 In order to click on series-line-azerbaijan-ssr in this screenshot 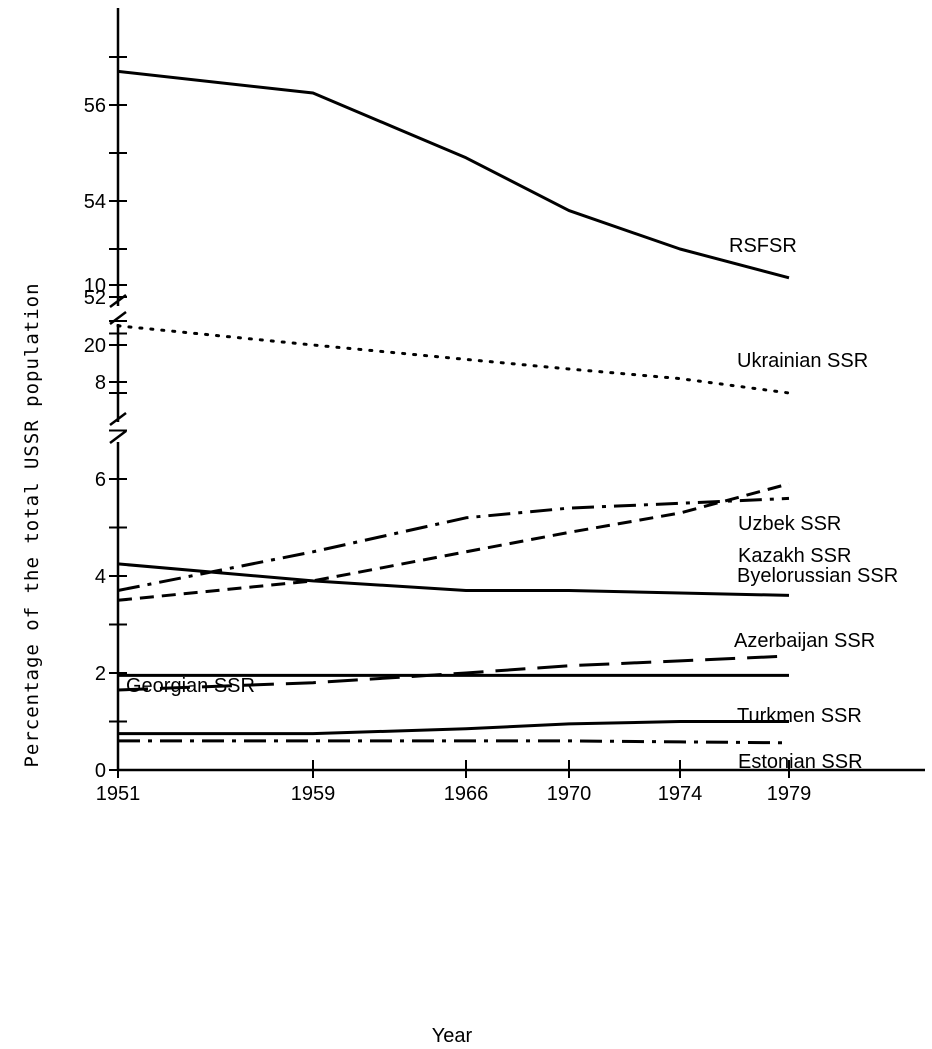, I will do `click(453, 673)`.